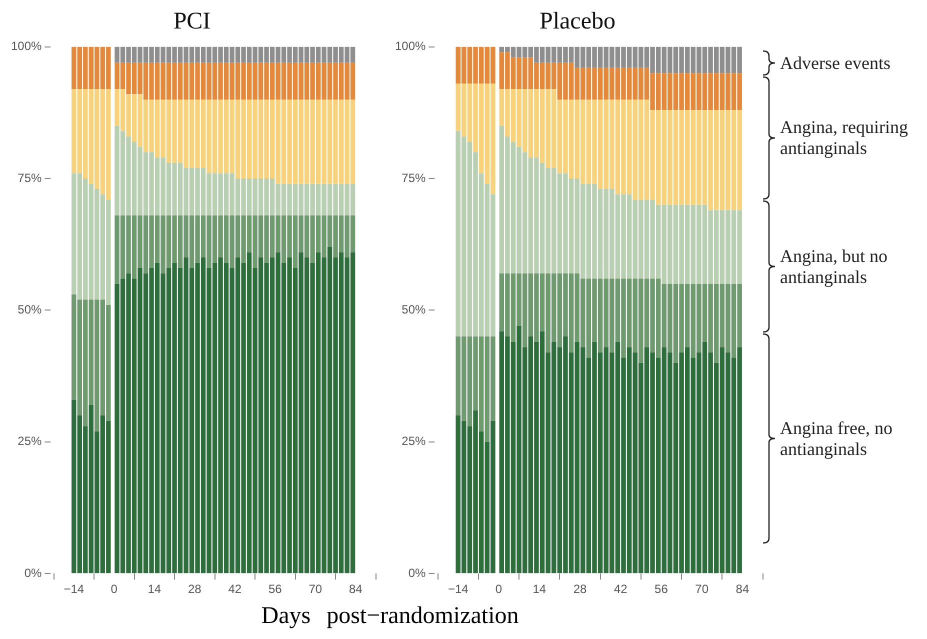  I want to click on text: Adverse events, so click(835, 63).